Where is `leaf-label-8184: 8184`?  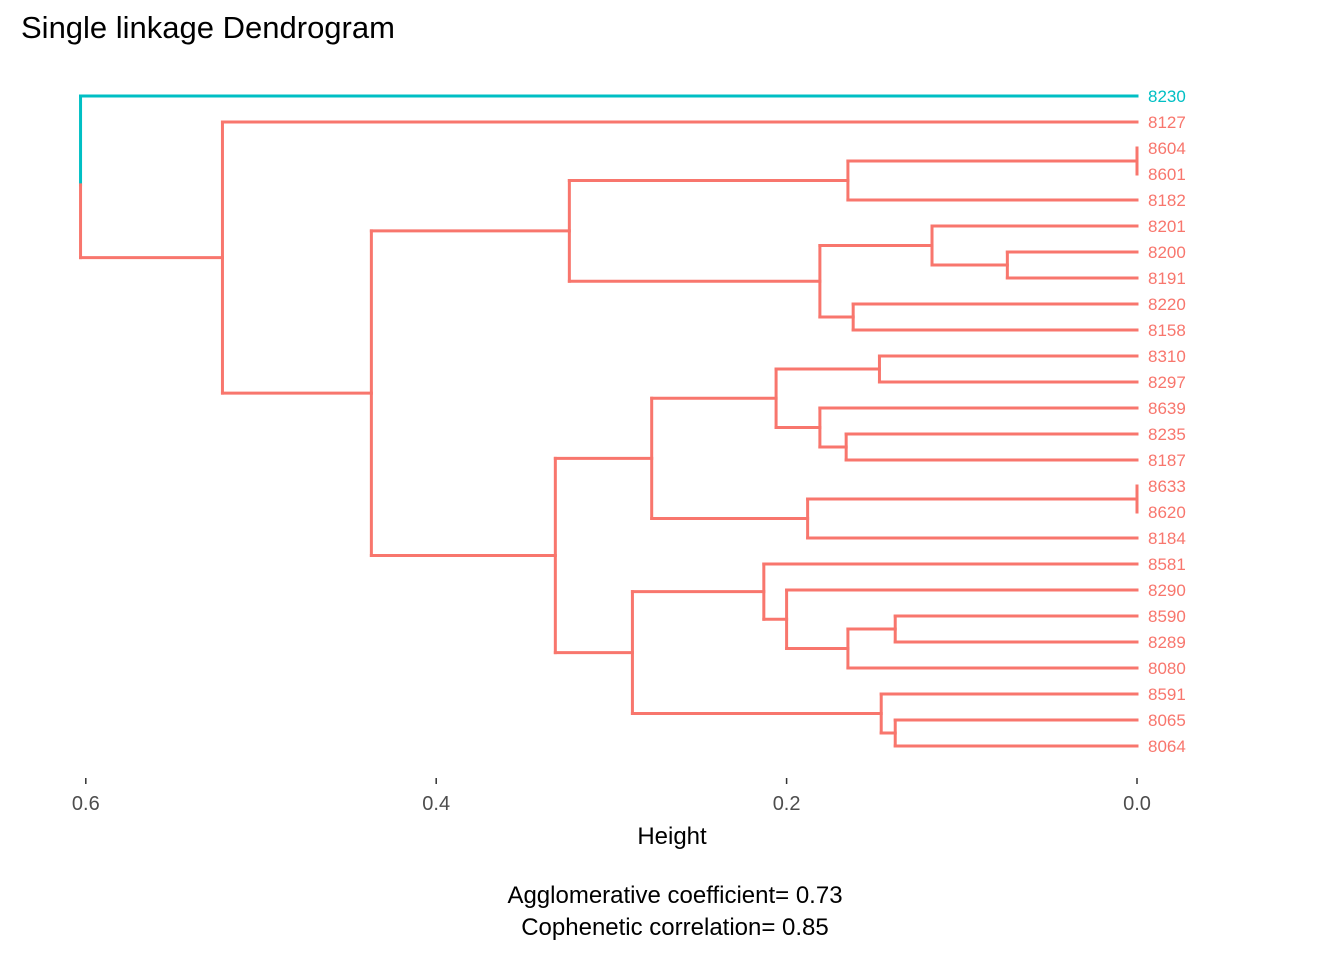 leaf-label-8184: 8184 is located at coordinates (1167, 538).